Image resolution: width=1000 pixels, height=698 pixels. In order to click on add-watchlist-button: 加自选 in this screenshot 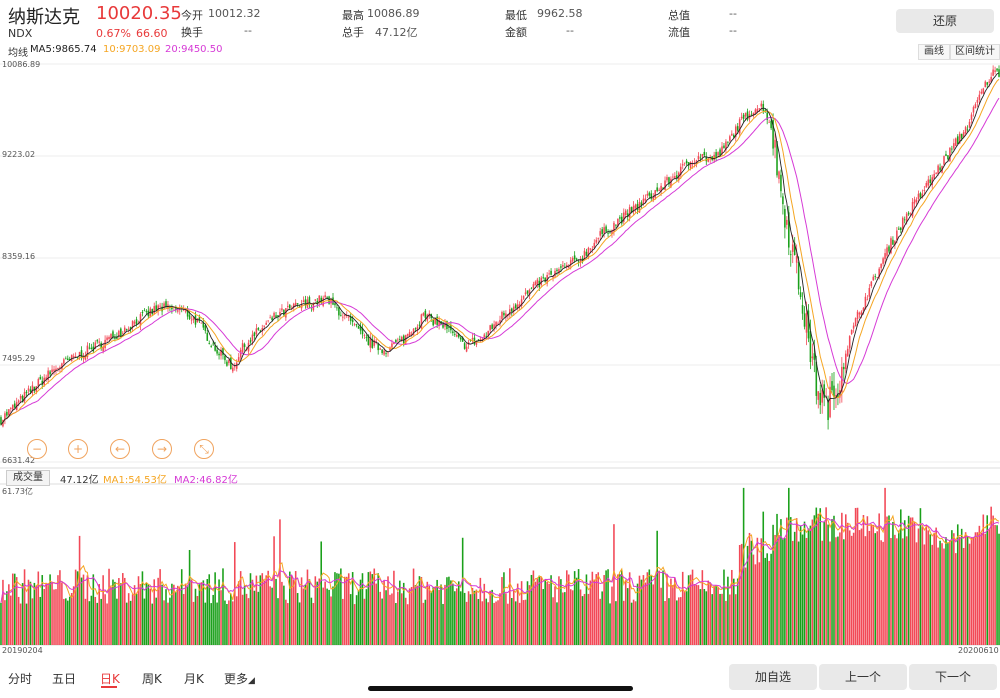, I will do `click(773, 677)`.